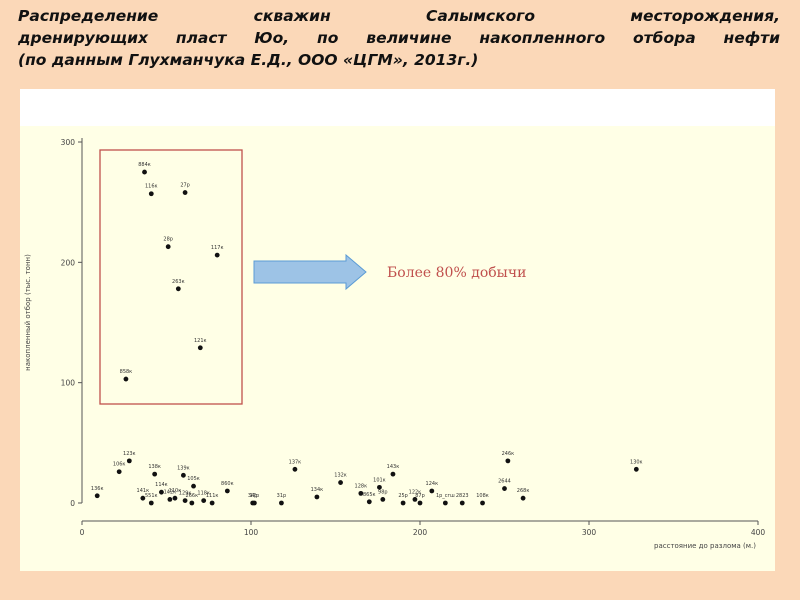 This screenshot has height=600, width=800. Describe the element at coordinates (217, 248) in the screenshot. I see `point-label: 117к` at that location.